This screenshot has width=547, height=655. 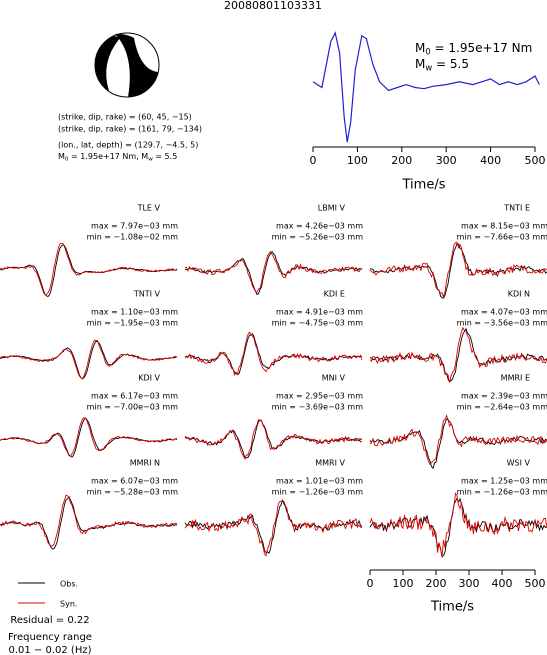 What do you see at coordinates (519, 294) in the screenshot?
I see `station-name: KDI N` at bounding box center [519, 294].